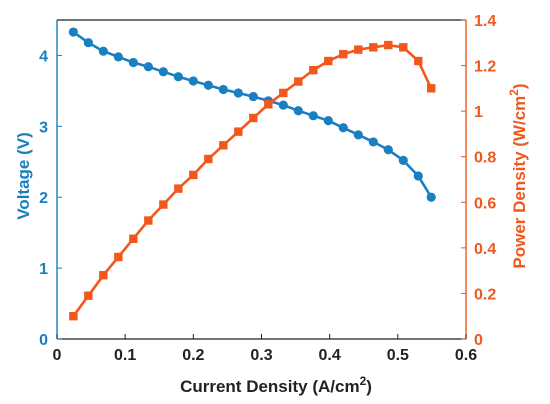  Describe the element at coordinates (485, 158) in the screenshot. I see `y-right-tick-label: 0.8` at that location.